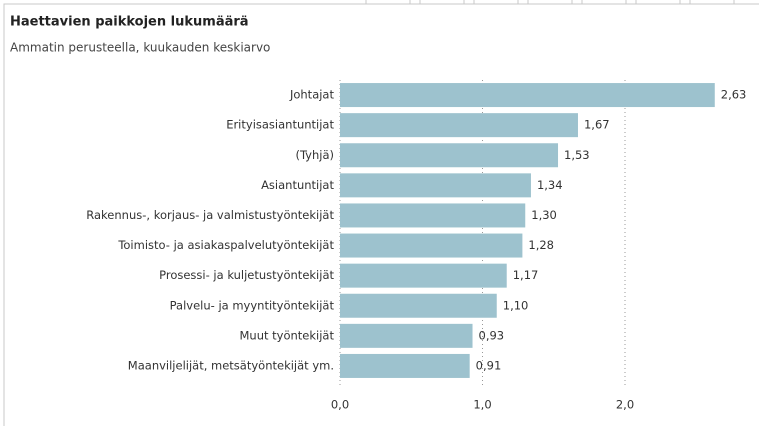 This screenshot has height=430, width=759. Describe the element at coordinates (340, 405) in the screenshot. I see `x-tick-label: 0,0` at that location.